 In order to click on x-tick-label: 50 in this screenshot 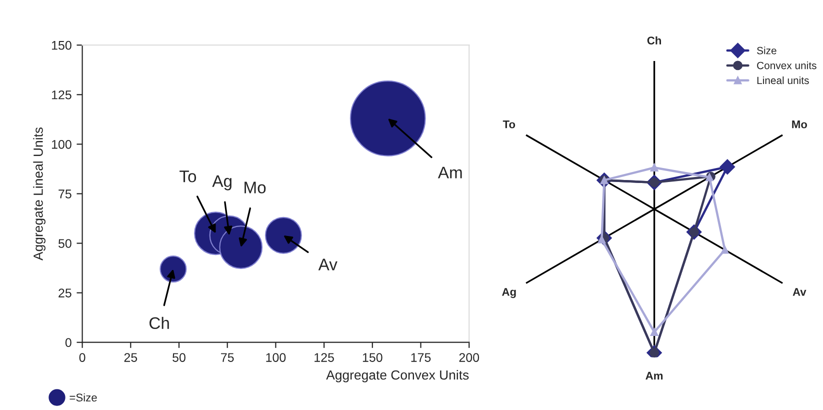, I will do `click(179, 357)`.